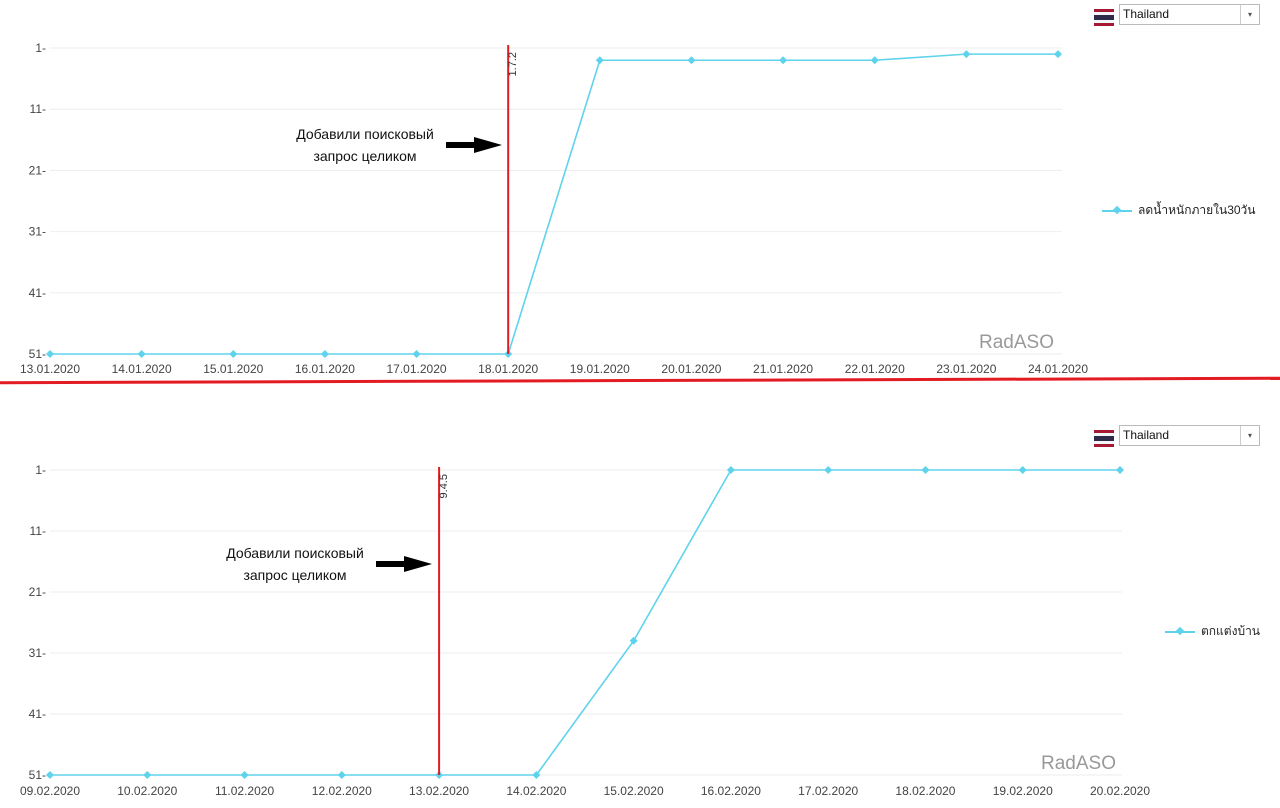 This screenshot has width=1280, height=808. Describe the element at coordinates (1120, 791) in the screenshot. I see `x-tick-label: 20.02.2020` at that location.